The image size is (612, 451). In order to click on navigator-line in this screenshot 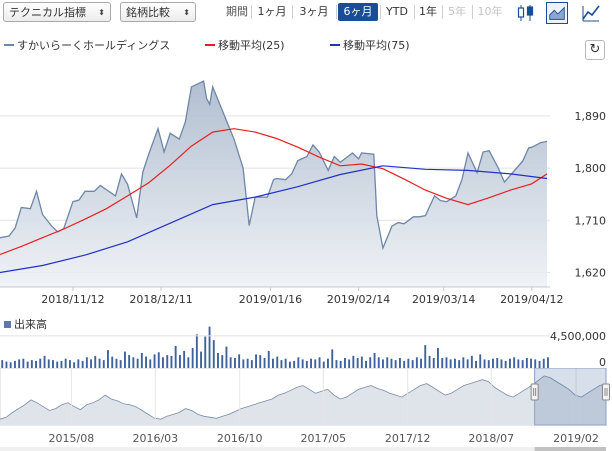, I will do `click(303, 397)`.